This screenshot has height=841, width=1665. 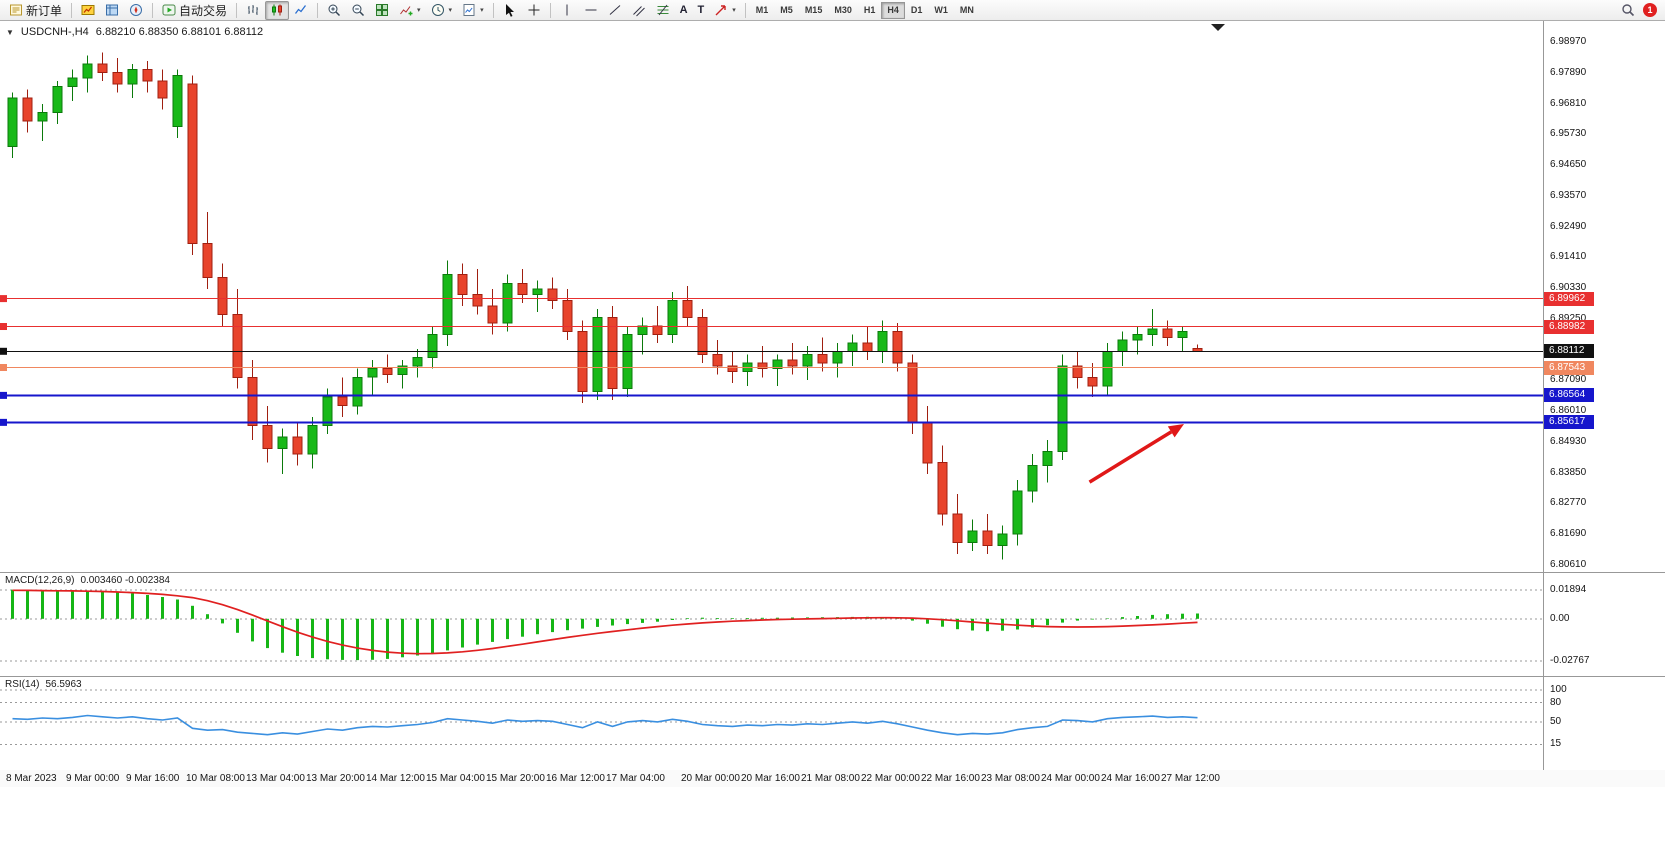 What do you see at coordinates (1568, 257) in the screenshot?
I see `price-tick: 6.91410` at bounding box center [1568, 257].